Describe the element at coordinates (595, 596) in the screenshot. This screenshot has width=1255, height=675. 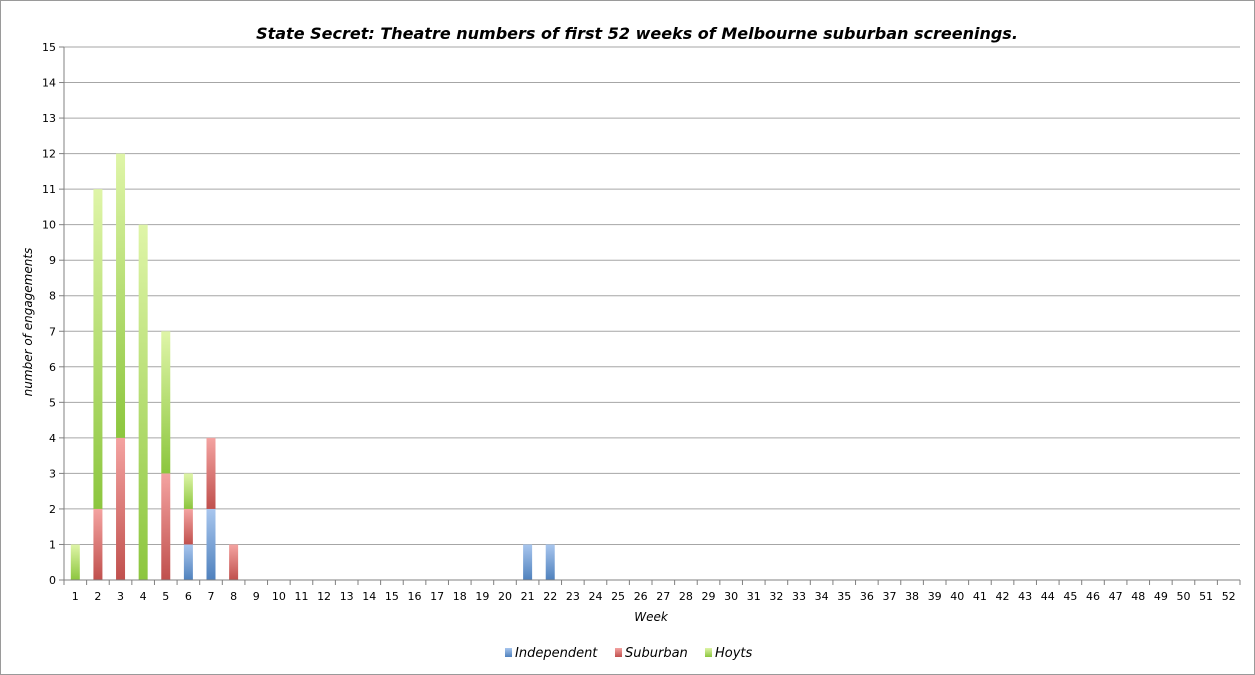
I see `x-tick-label: 24` at that location.